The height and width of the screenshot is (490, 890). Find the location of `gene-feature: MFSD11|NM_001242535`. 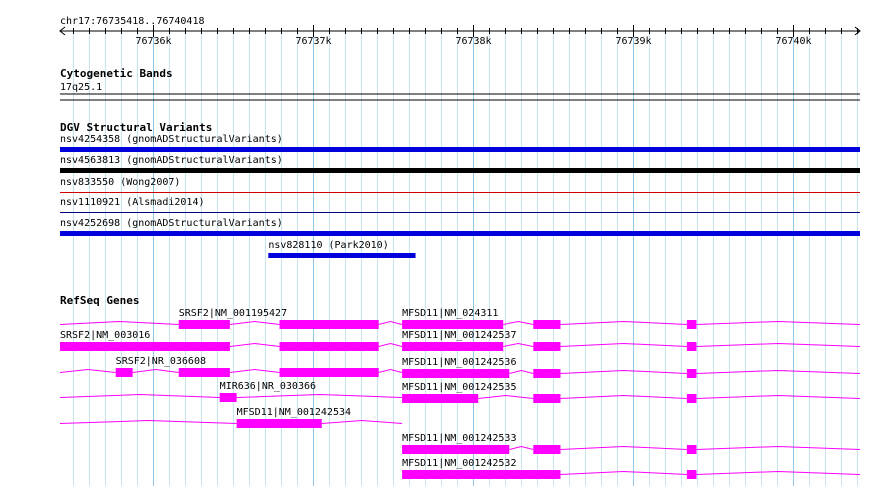

gene-feature: MFSD11|NM_001242535 is located at coordinates (631, 392).